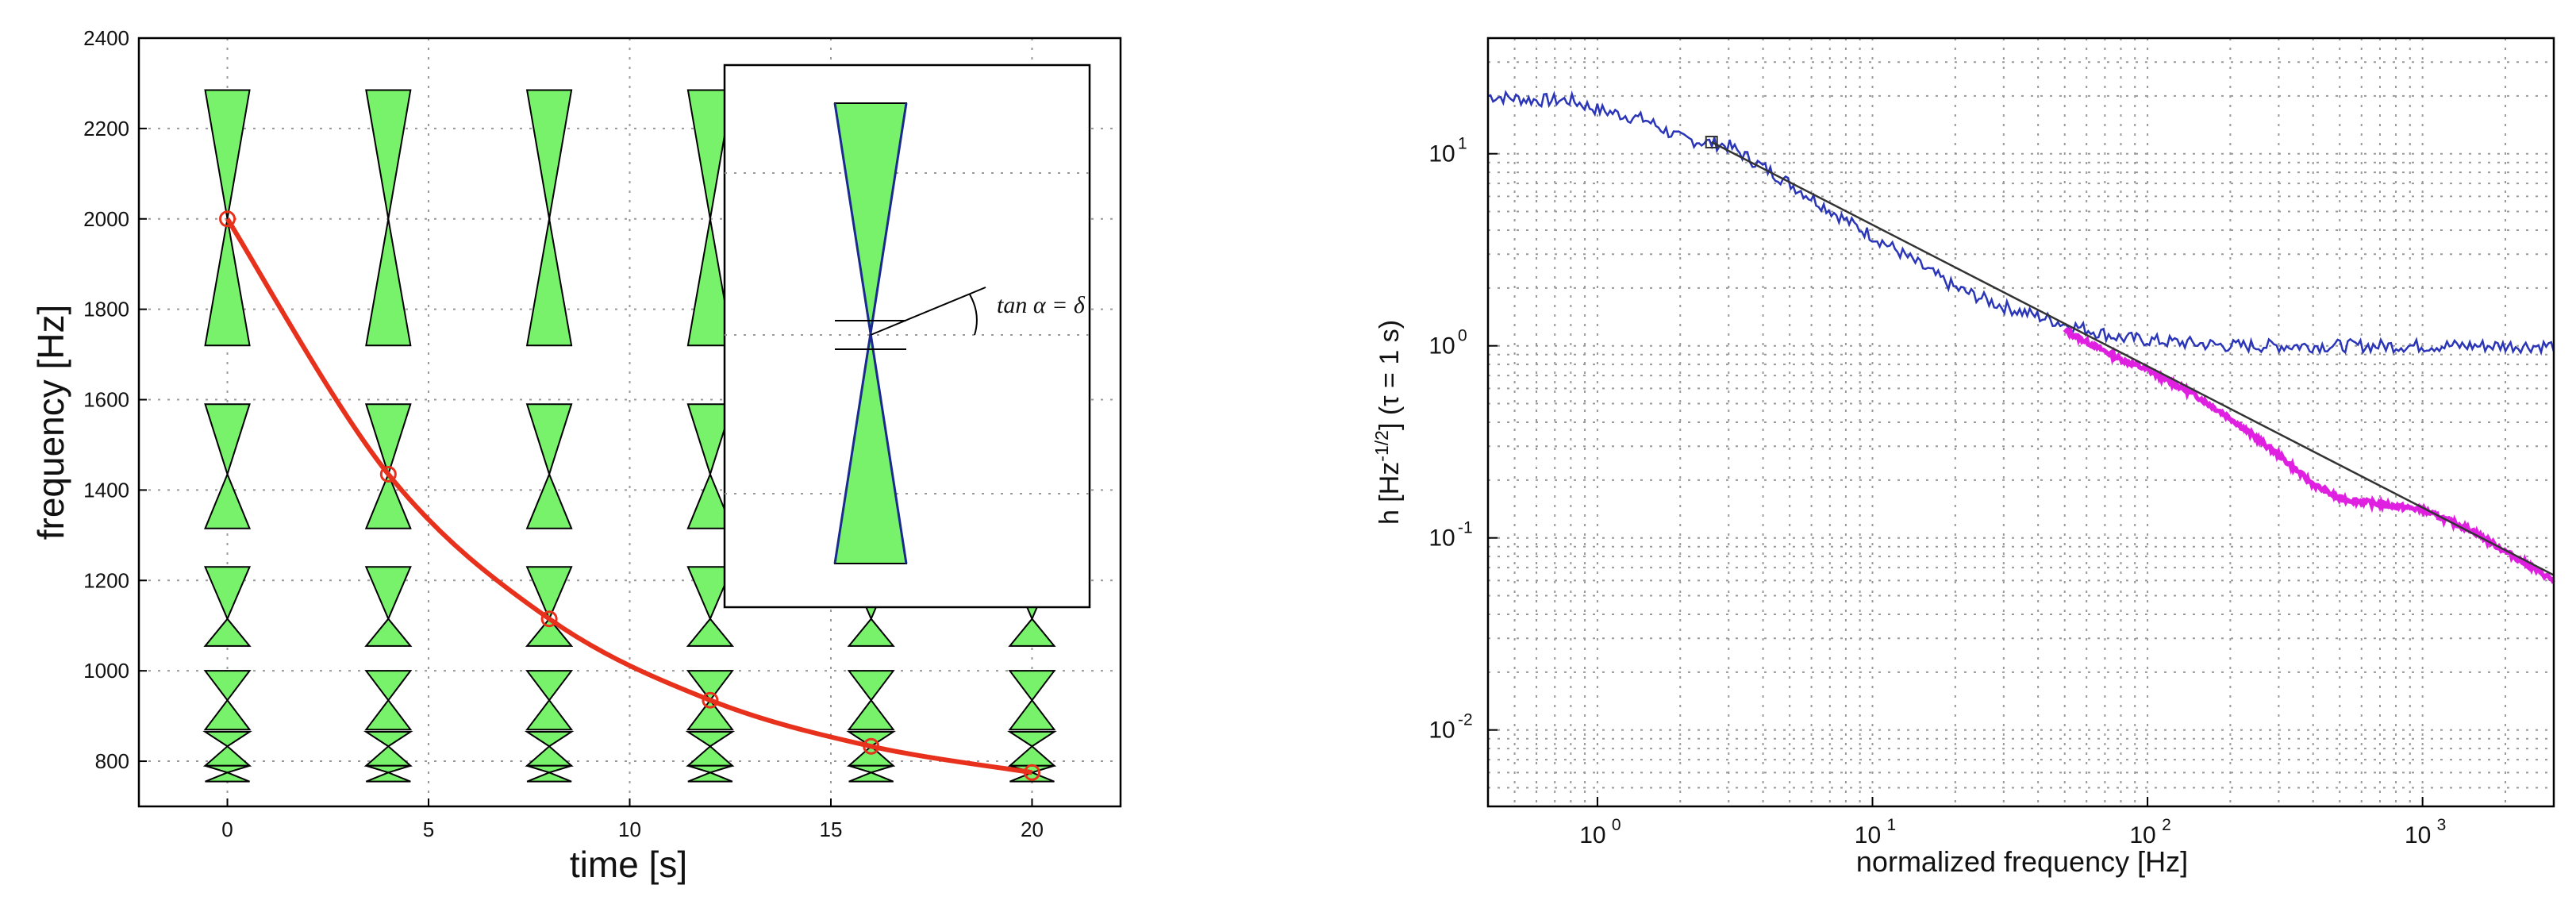 The height and width of the screenshot is (908, 2576). What do you see at coordinates (1616, 825) in the screenshot?
I see `right-x-tick-exponent: 0` at bounding box center [1616, 825].